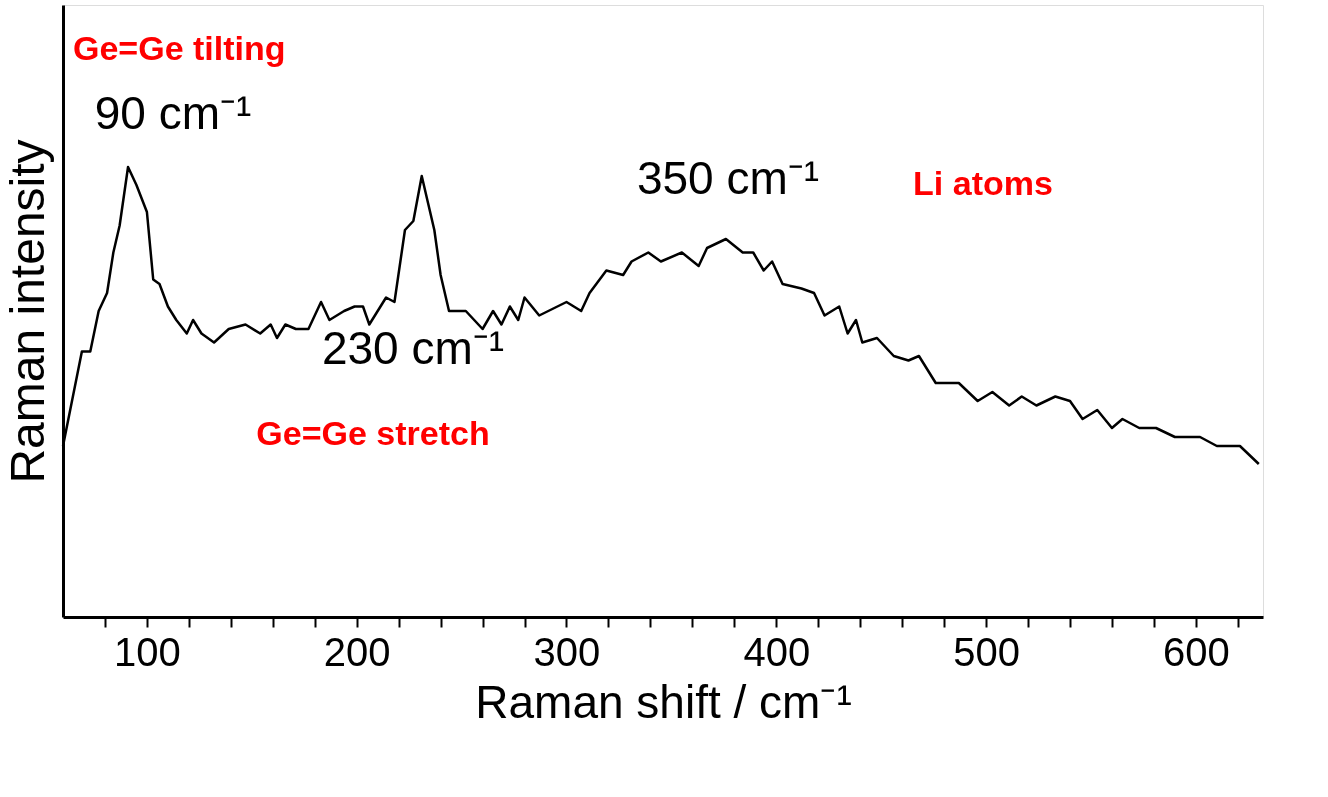  I want to click on x-tick-label: 300, so click(567, 651).